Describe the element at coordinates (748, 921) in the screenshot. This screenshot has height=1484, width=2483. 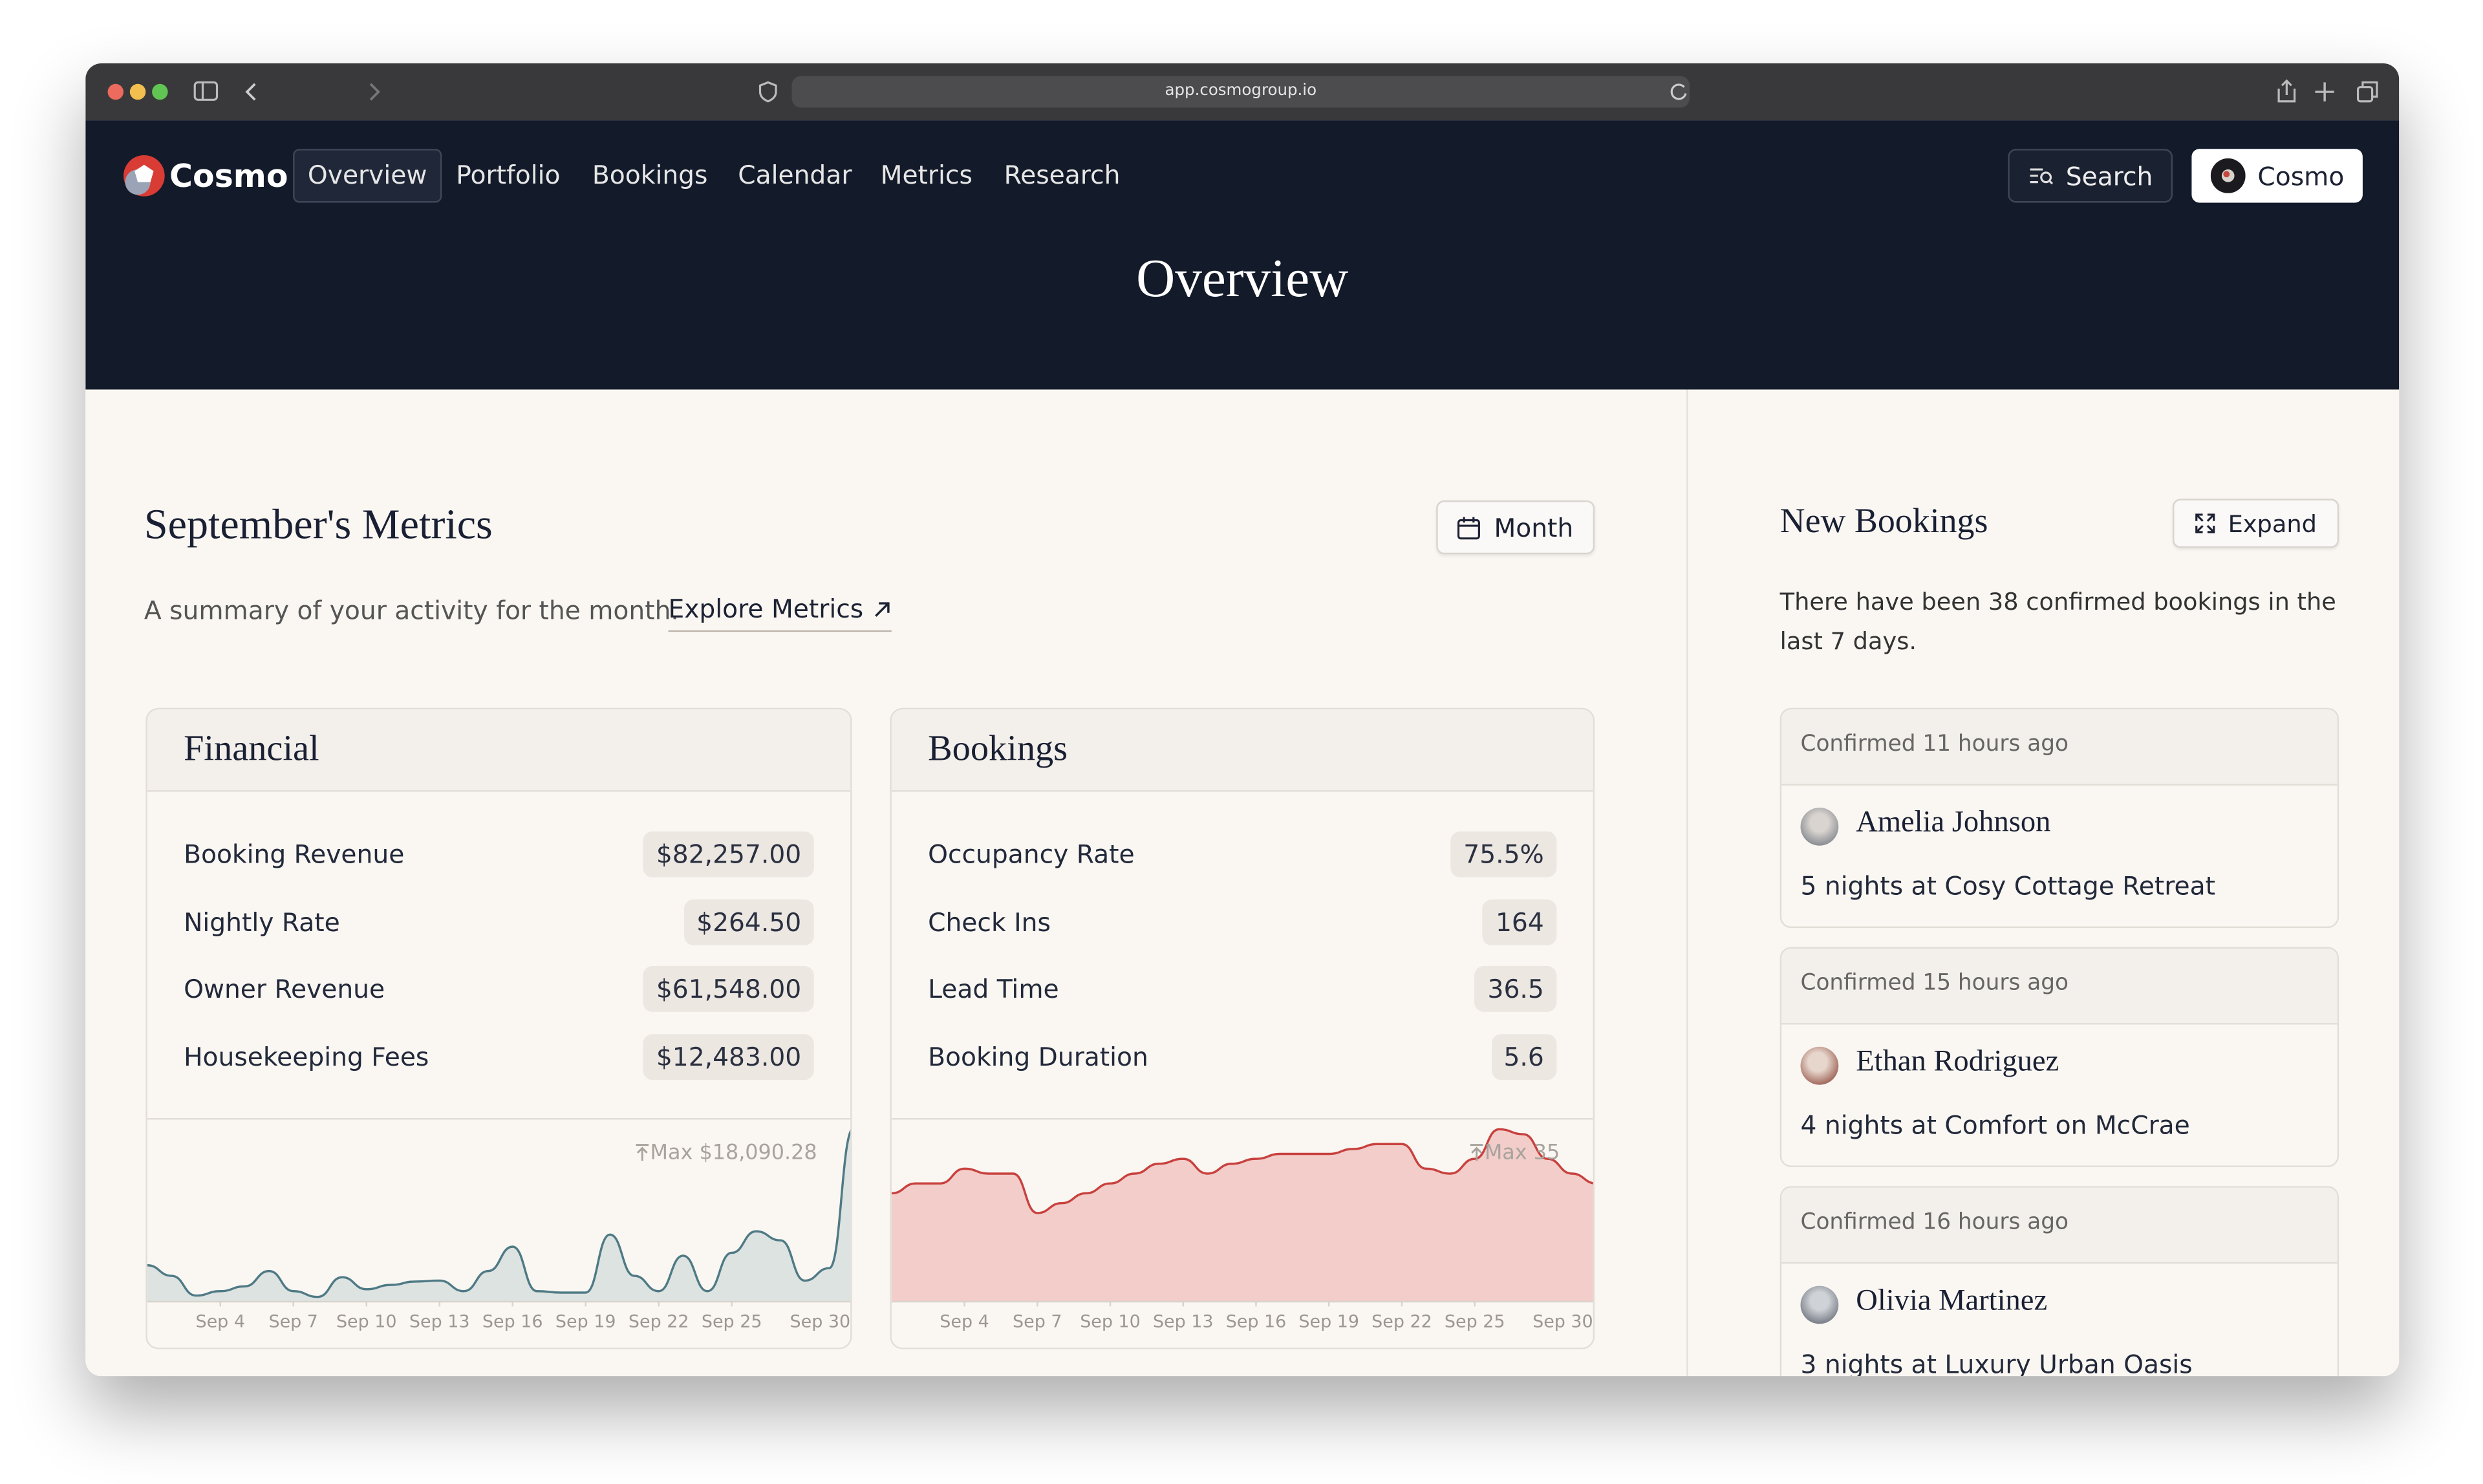
I see `metric-value: $264.50` at that location.